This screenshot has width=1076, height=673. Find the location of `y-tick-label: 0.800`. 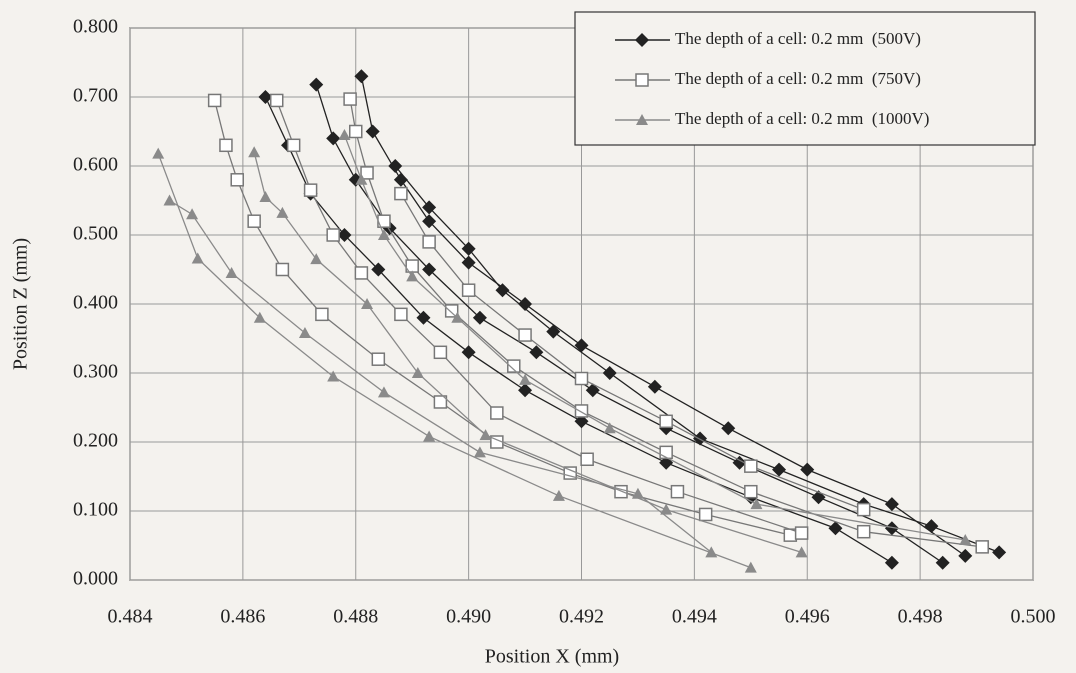

y-tick-label: 0.800 is located at coordinates (95, 27).